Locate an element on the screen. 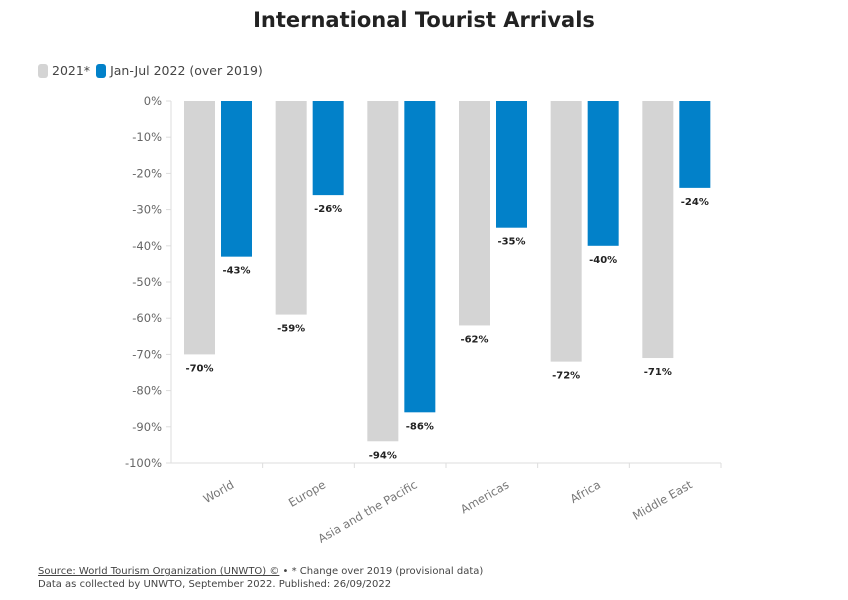 The width and height of the screenshot is (848, 600). data-label: -62% is located at coordinates (474, 339).